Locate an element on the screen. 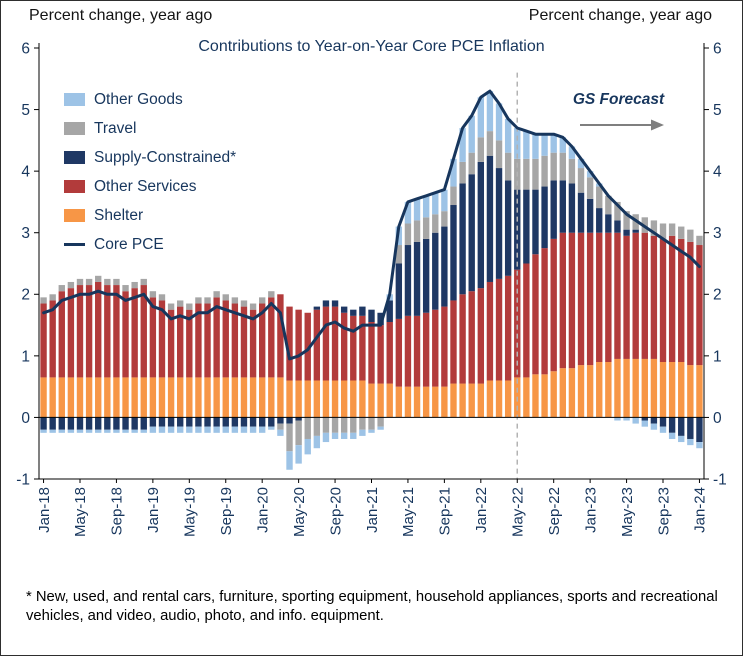 The height and width of the screenshot is (656, 743). supply-constrained-swatch-icon is located at coordinates (74, 157).